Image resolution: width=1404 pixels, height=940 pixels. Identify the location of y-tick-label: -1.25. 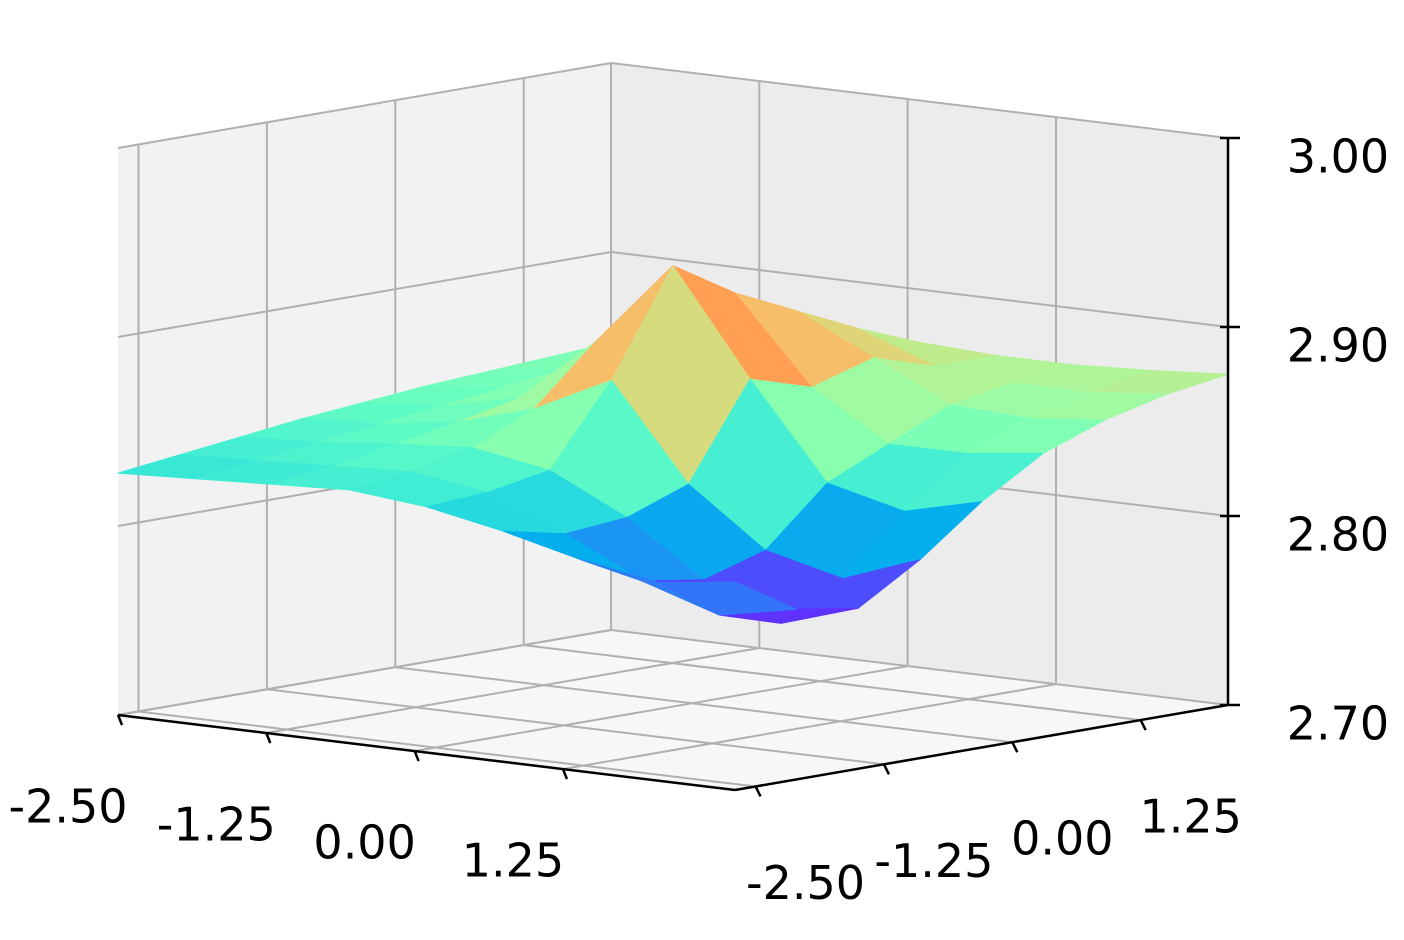
(933, 861).